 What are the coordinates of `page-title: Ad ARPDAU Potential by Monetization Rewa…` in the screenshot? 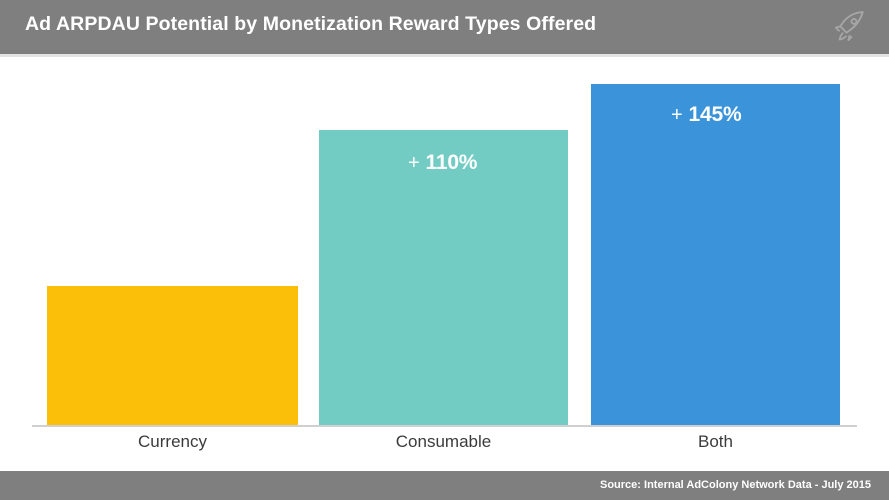 It's located at (311, 24).